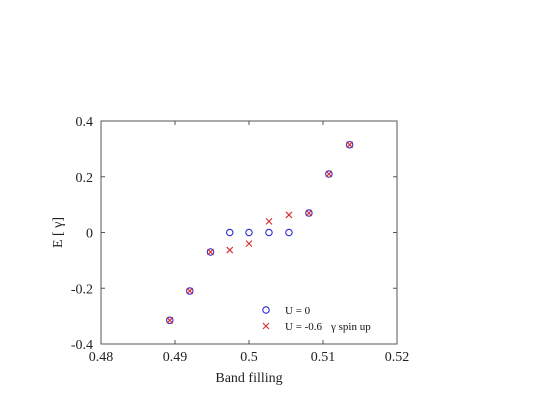  Describe the element at coordinates (89, 234) in the screenshot. I see `y-tick-label: 0` at that location.